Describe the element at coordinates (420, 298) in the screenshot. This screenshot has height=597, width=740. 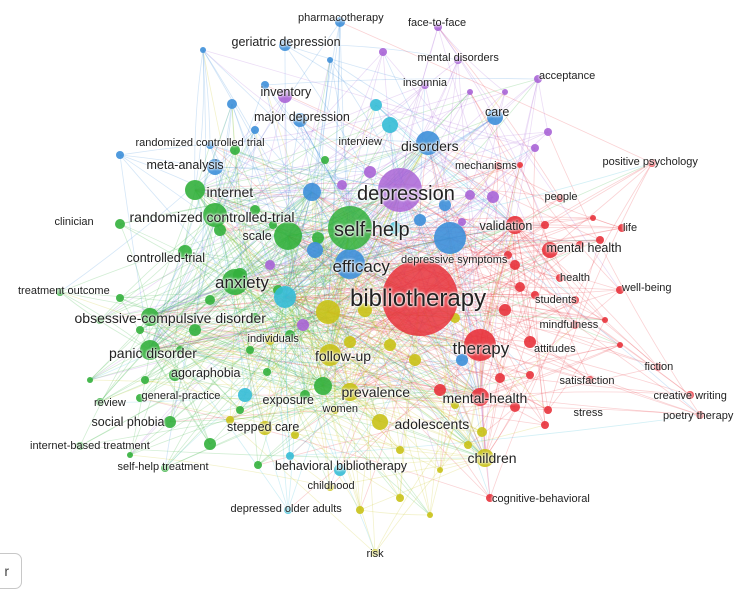
I see `bibliotherapy-node` at that location.